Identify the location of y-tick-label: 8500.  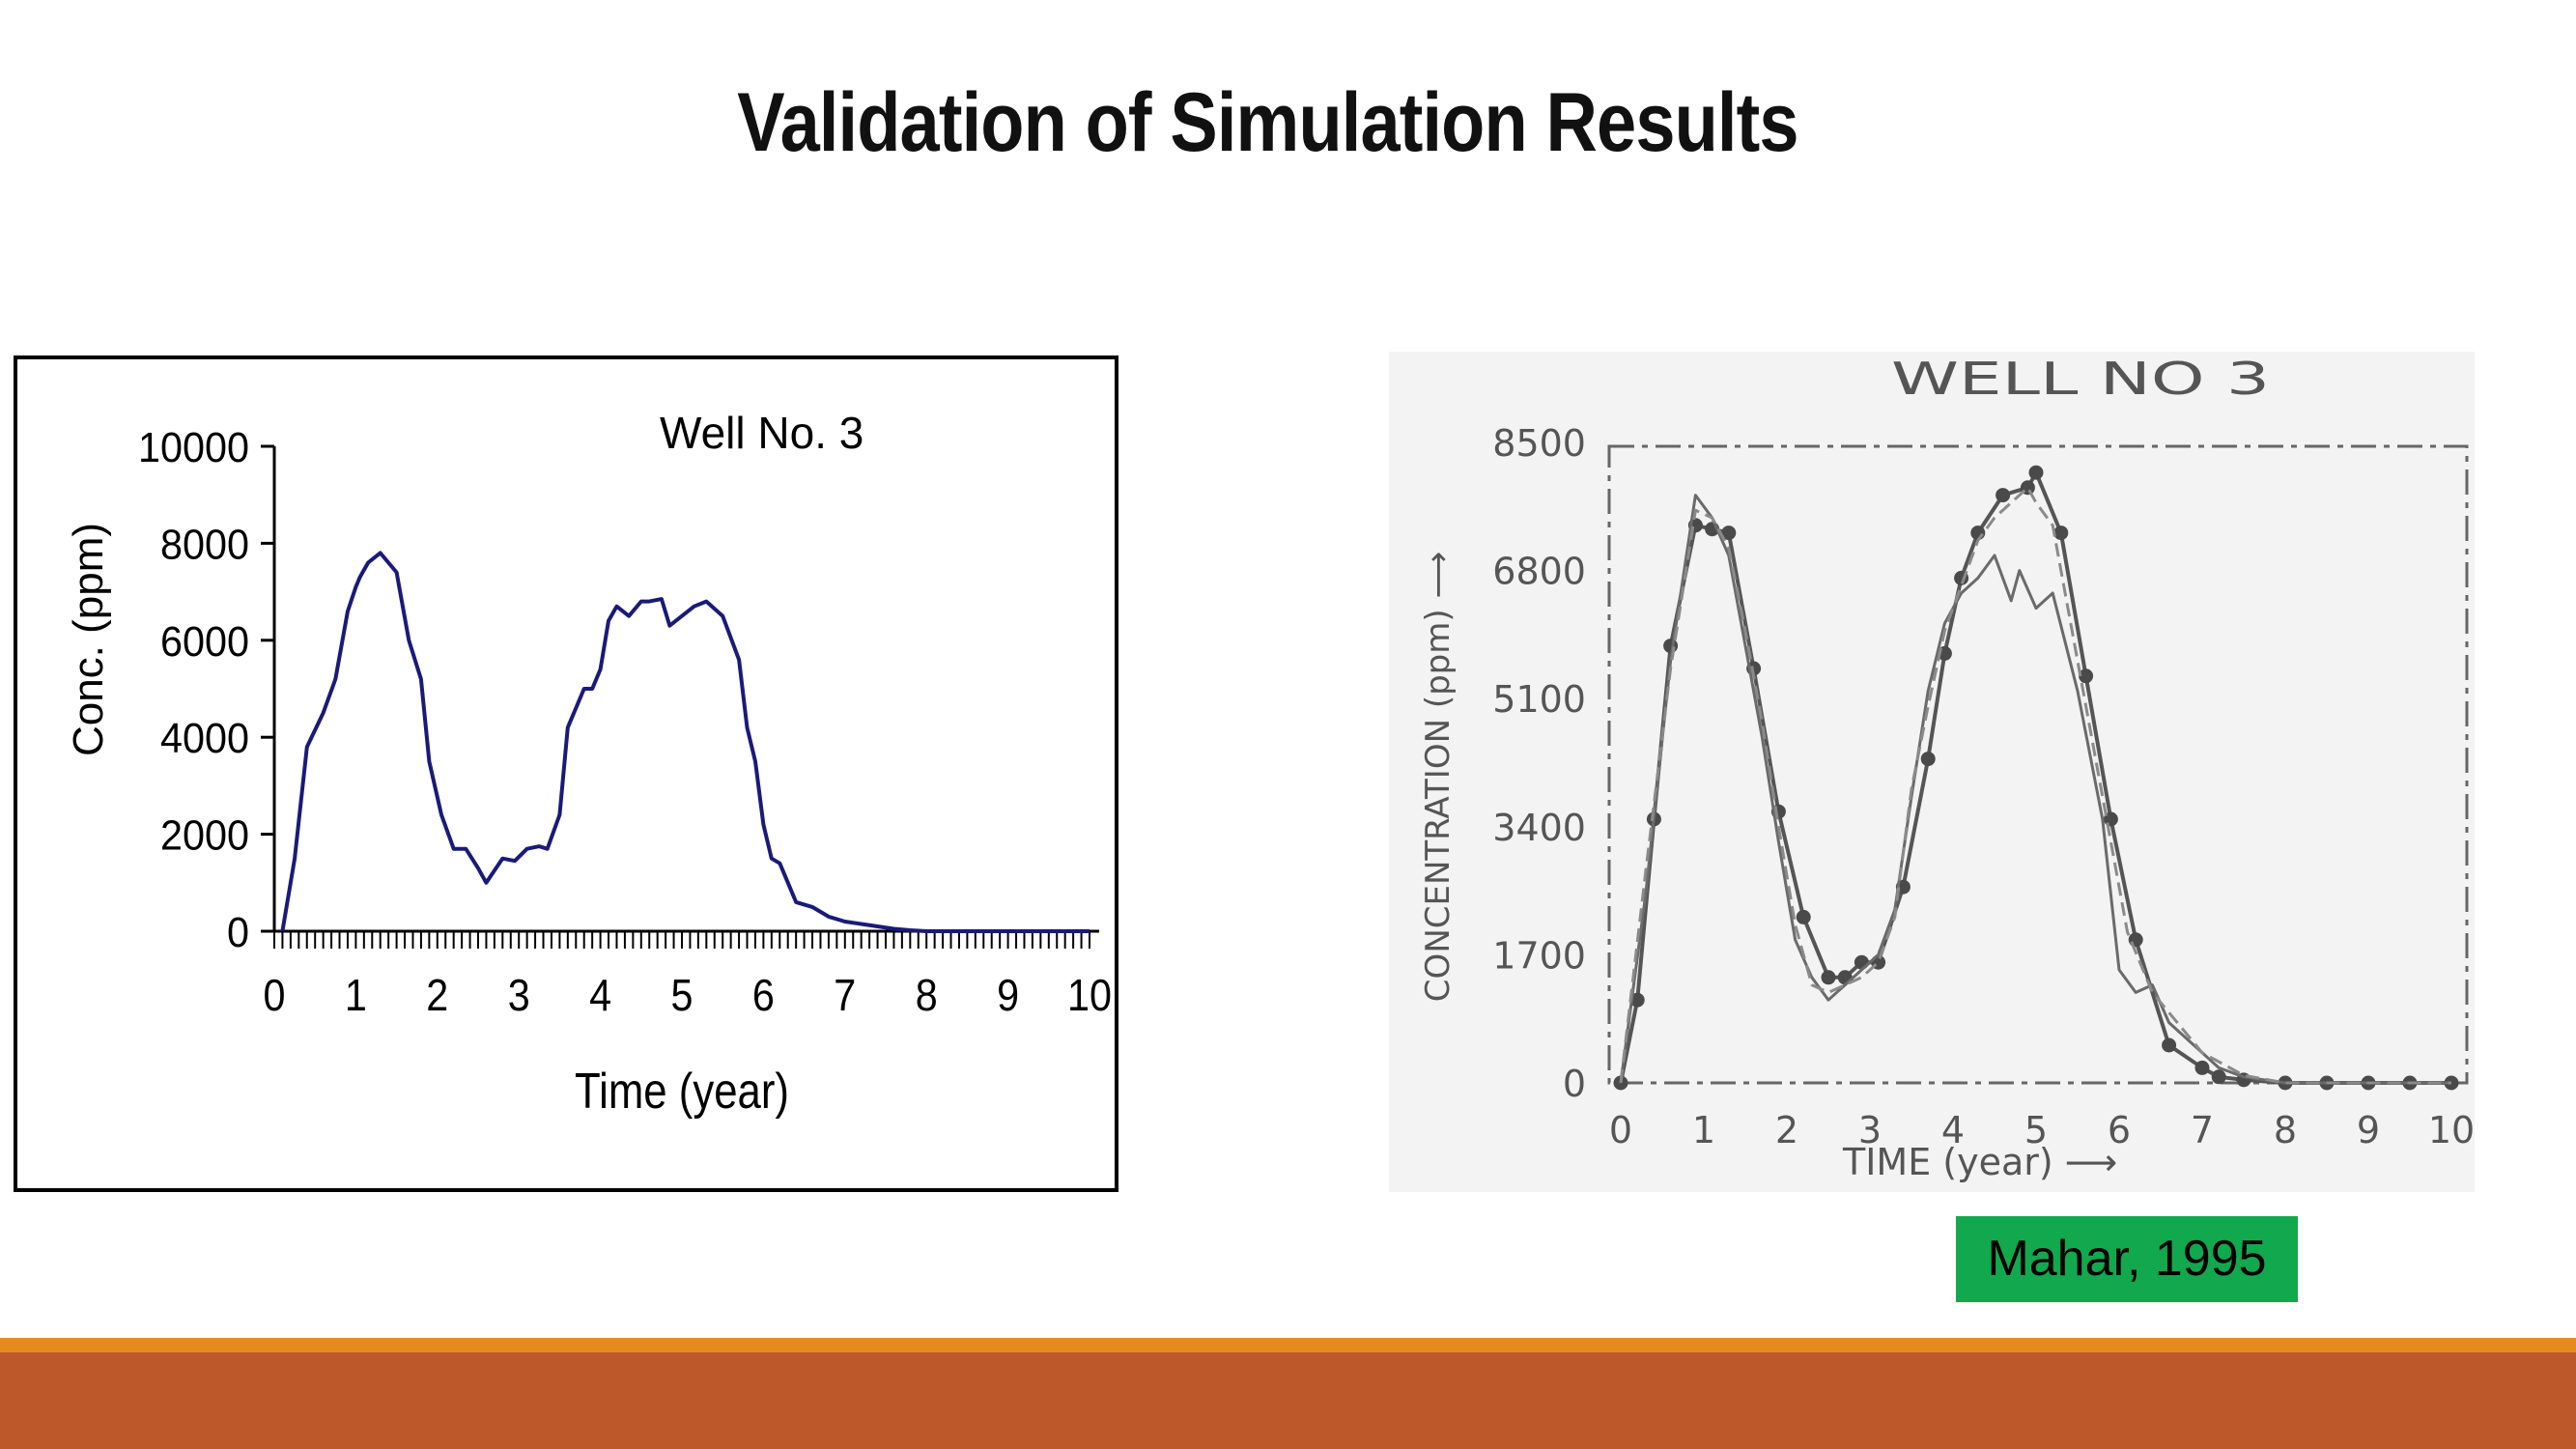
(1539, 443).